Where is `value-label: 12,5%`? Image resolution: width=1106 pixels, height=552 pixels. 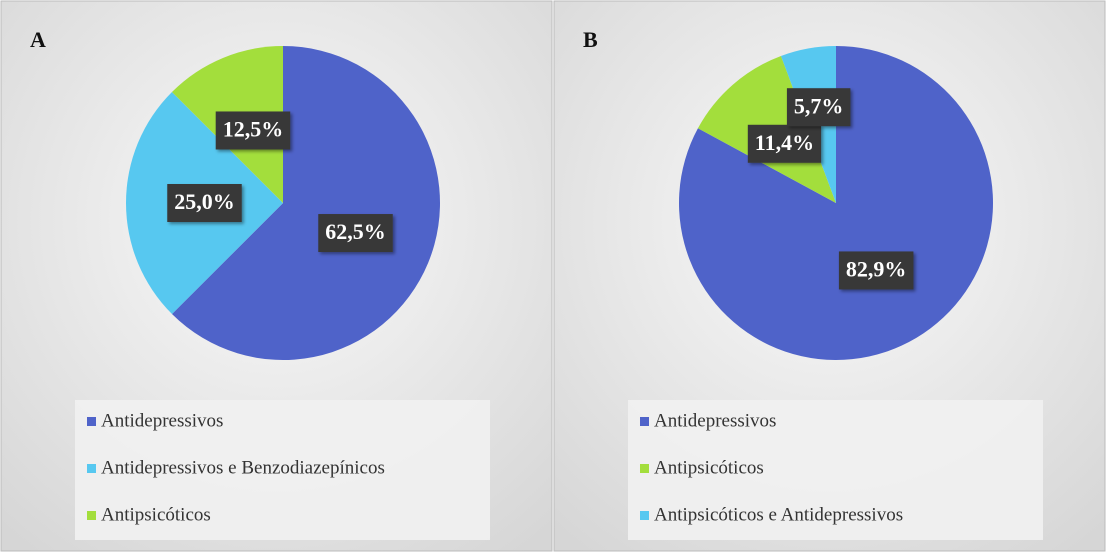 value-label: 12,5% is located at coordinates (253, 129).